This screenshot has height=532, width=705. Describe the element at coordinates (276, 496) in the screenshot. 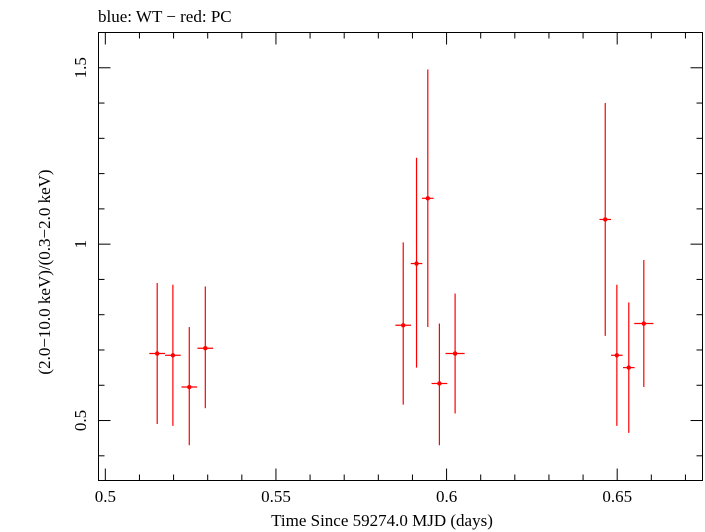

I see `x-tick-label: 0.55` at that location.